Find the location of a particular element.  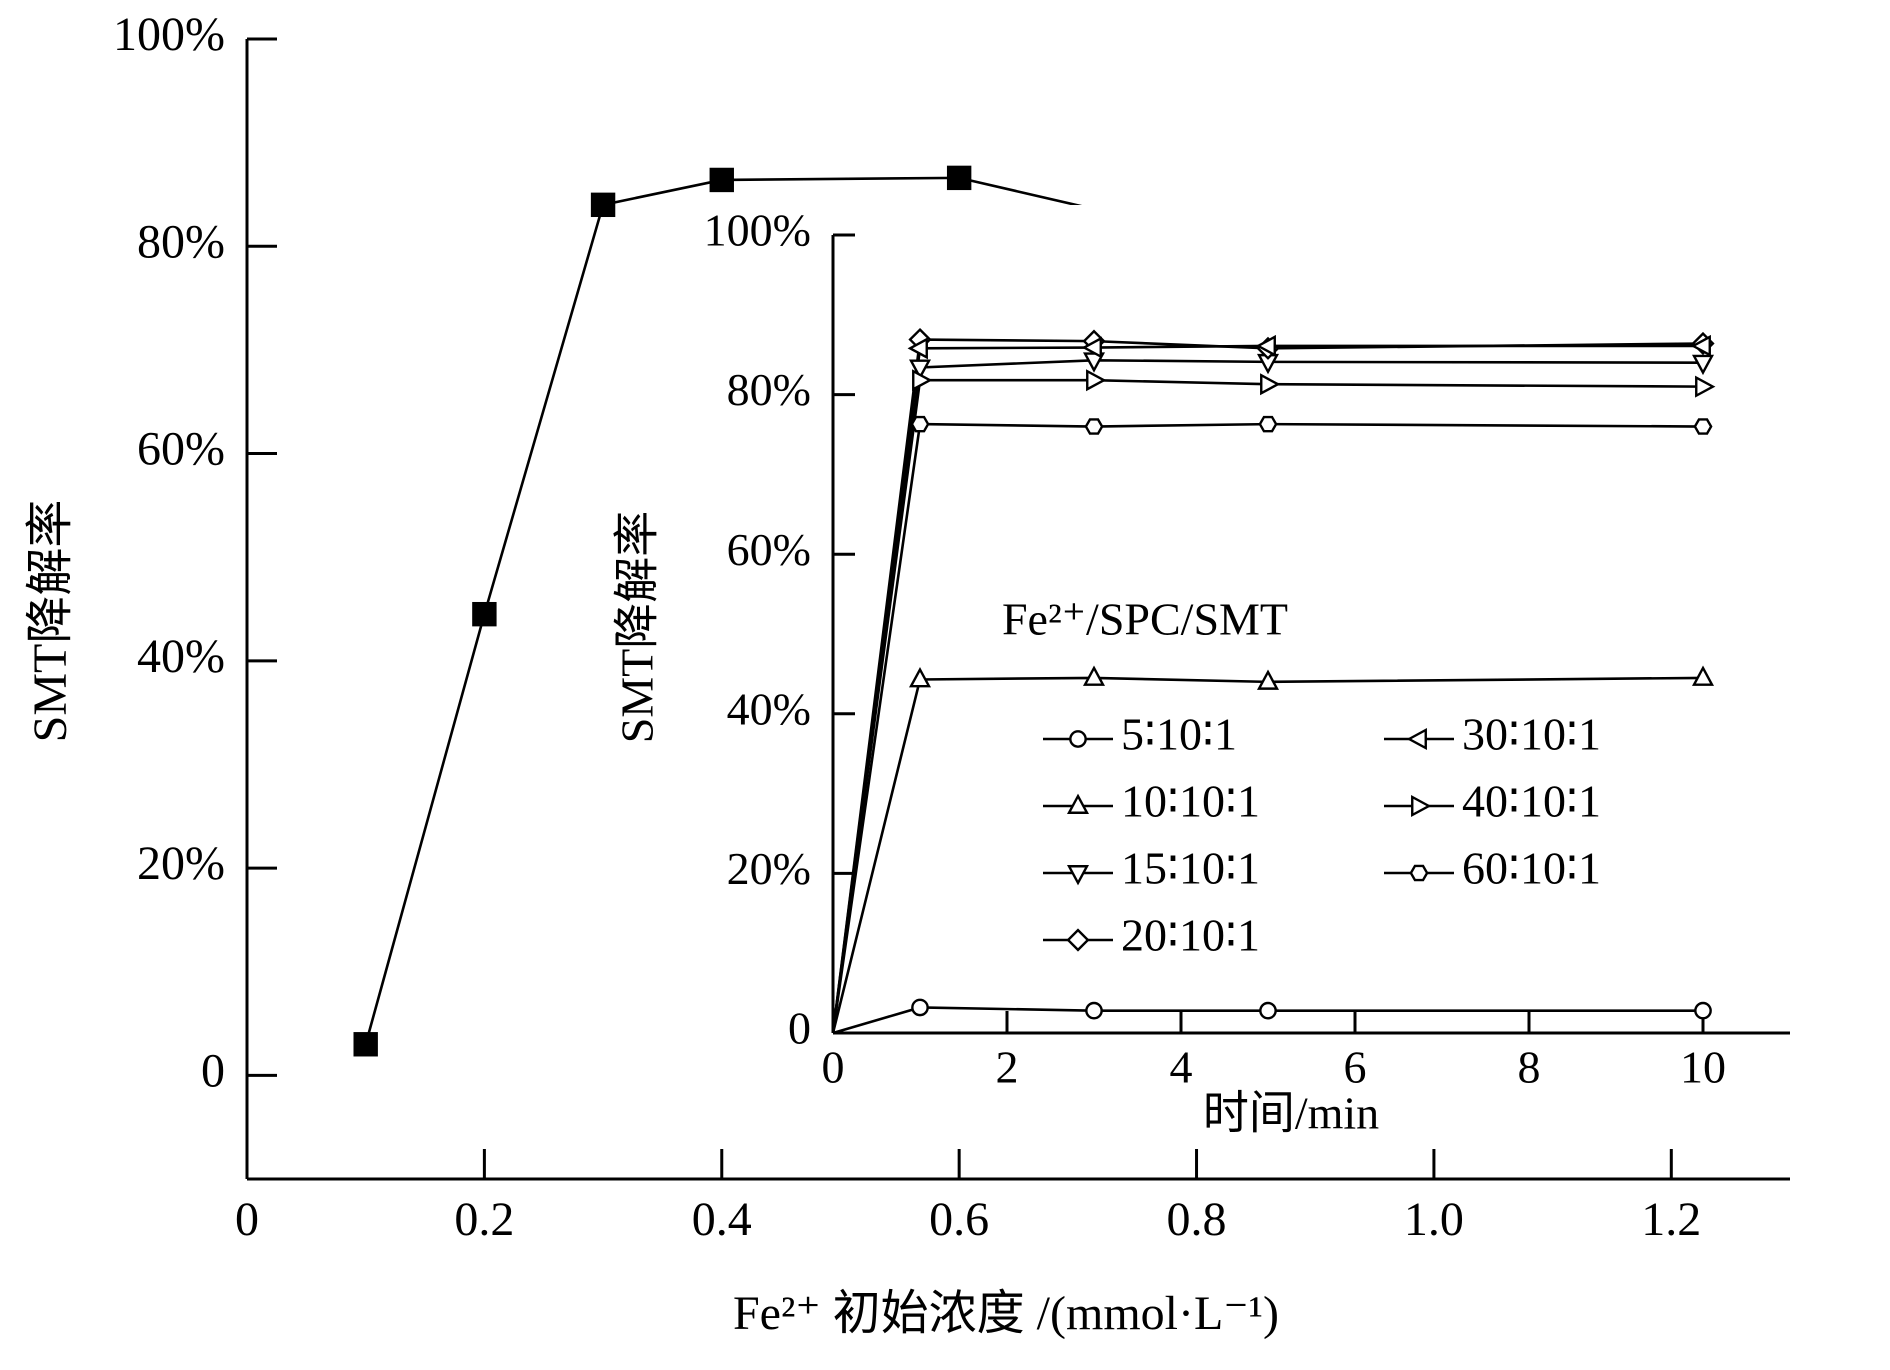

x-tick-label: 0.4 is located at coordinates (722, 1219).